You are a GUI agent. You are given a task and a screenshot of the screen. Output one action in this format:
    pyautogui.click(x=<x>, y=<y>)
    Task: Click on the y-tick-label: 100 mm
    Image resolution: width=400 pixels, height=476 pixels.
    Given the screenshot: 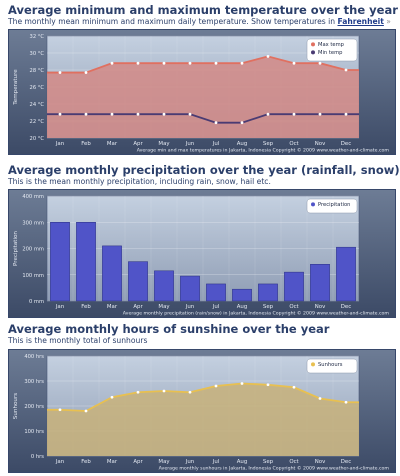 What is the action you would take?
    pyautogui.click(x=33, y=276)
    